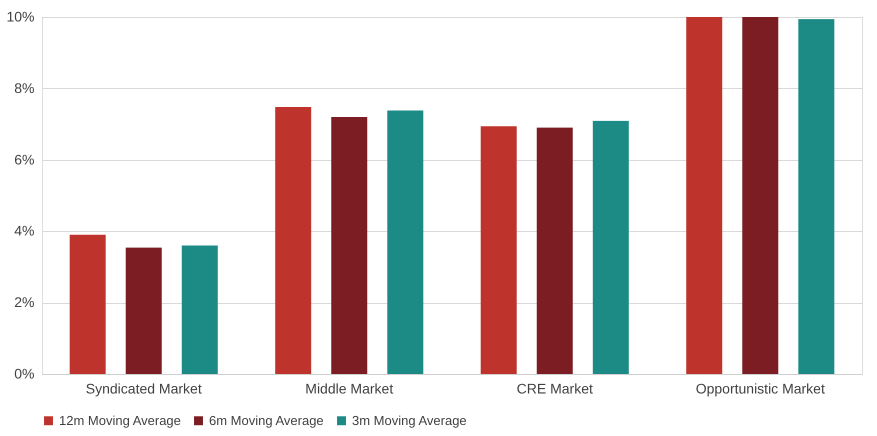 The image size is (877, 436). I want to click on x-tick-label: Middle Market, so click(349, 388).